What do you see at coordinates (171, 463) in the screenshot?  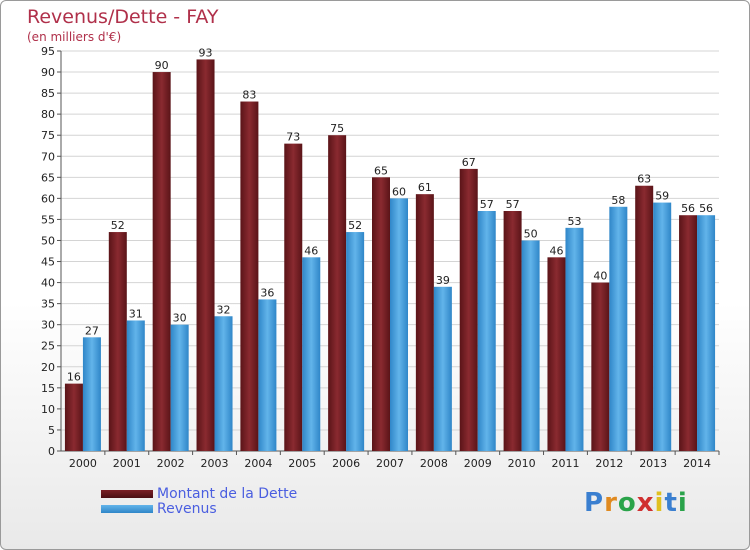 I see `x-tick-label: 2002` at bounding box center [171, 463].